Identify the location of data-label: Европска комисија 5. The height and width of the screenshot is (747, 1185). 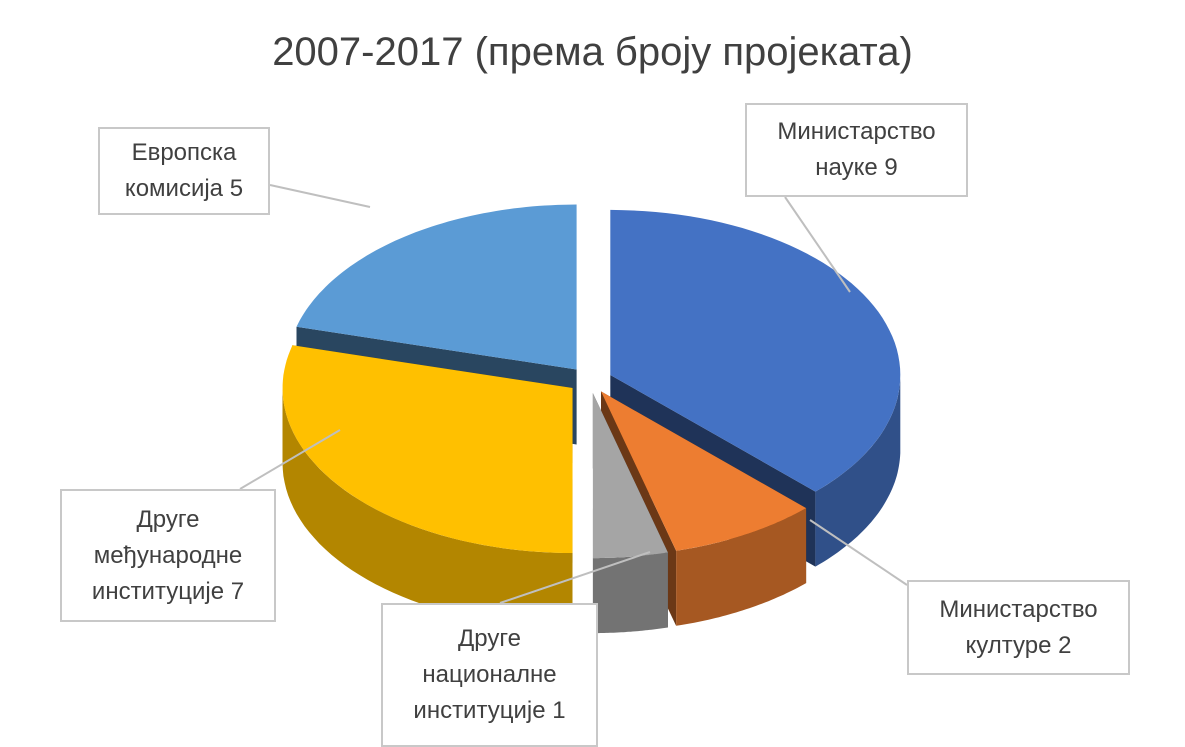
(184, 171).